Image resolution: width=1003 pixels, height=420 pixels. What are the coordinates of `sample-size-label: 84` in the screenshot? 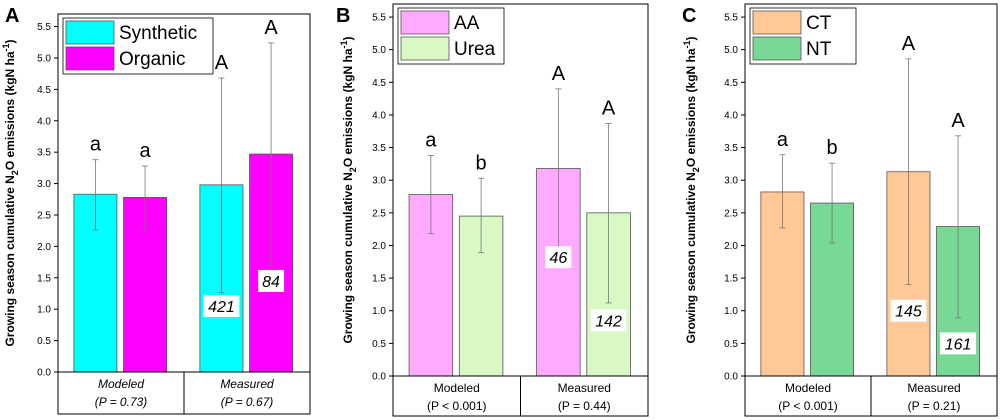 It's located at (271, 282).